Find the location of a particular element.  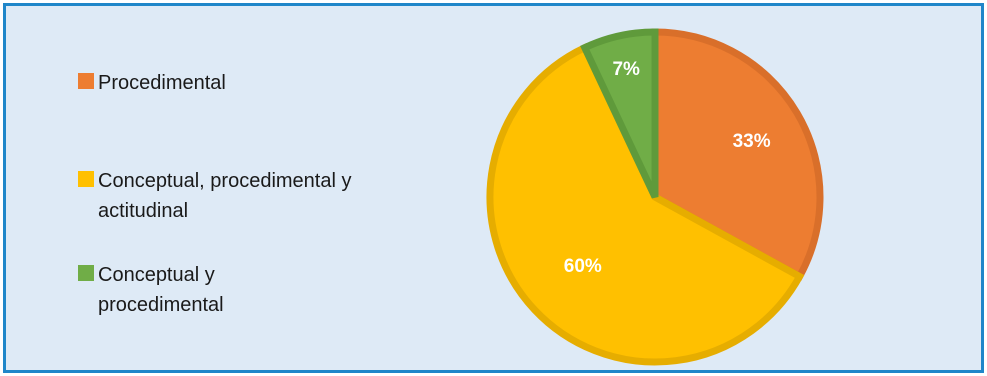

legend-label: Conceptual, procedimental y actitudinal is located at coordinates (225, 196).